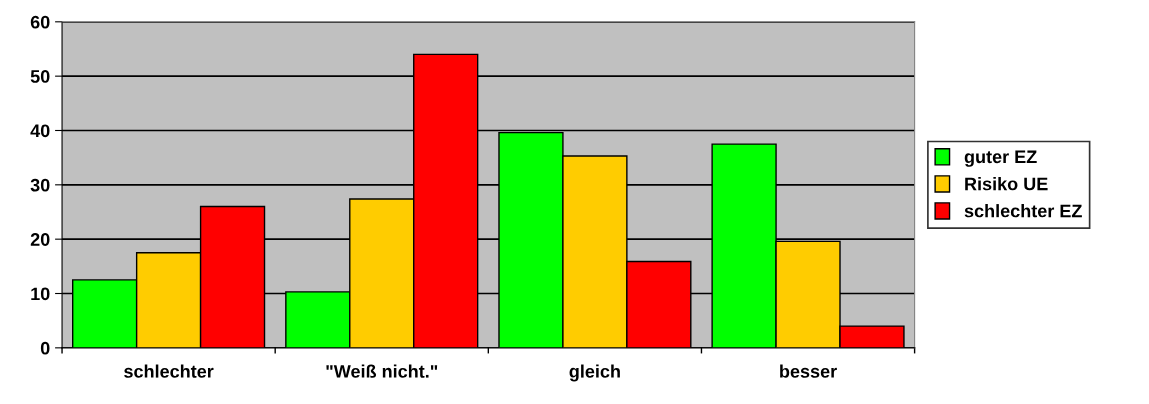 This screenshot has height=404, width=1149. I want to click on y-tick-label: 0, so click(45, 348).